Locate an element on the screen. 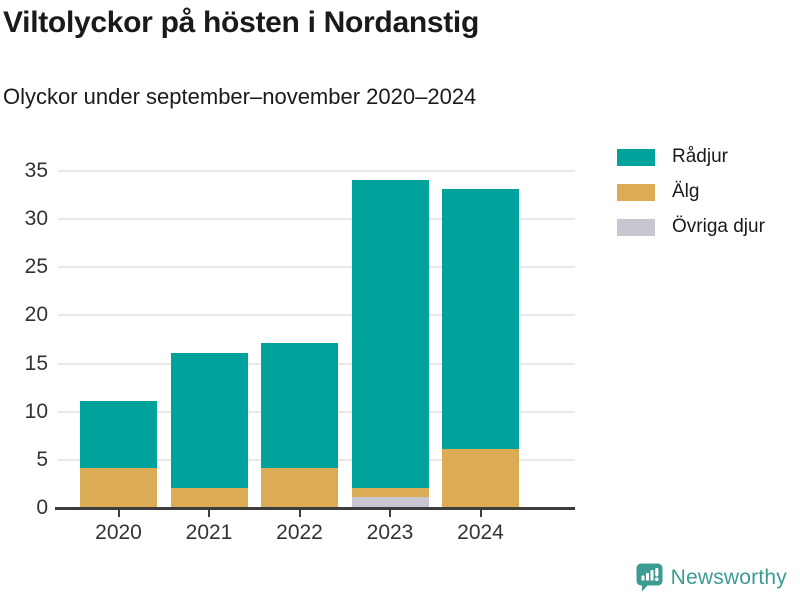 Image resolution: width=800 pixels, height=600 pixels. y-axis-tick-label: 20 is located at coordinates (36, 315).